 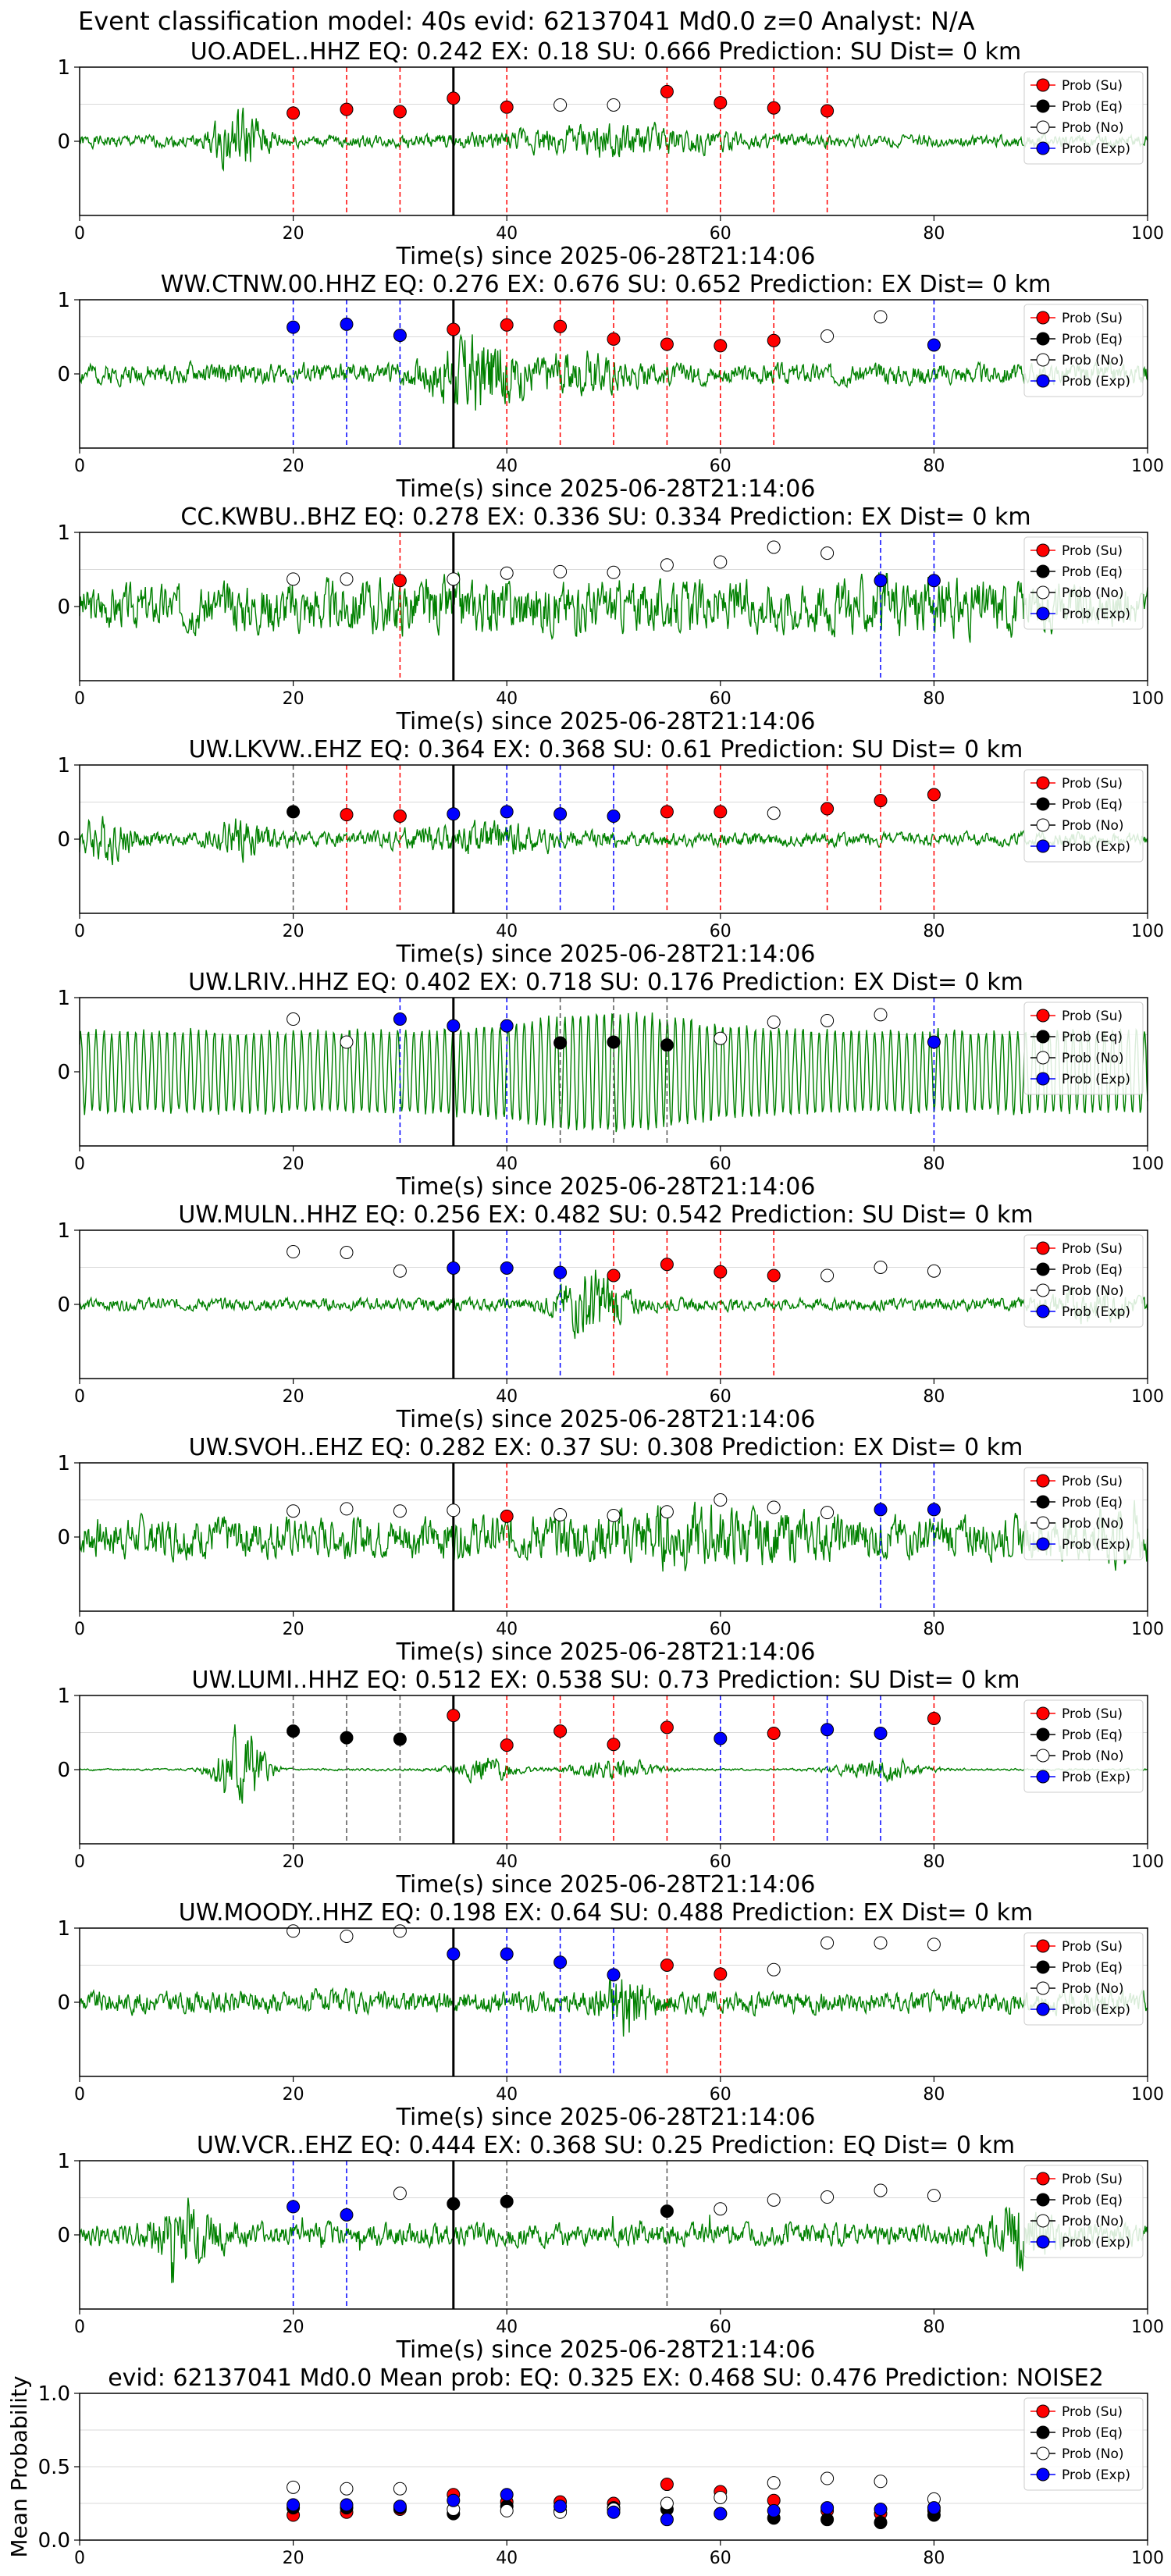 I want to click on y-tick-label: 1.0, so click(x=54, y=2394).